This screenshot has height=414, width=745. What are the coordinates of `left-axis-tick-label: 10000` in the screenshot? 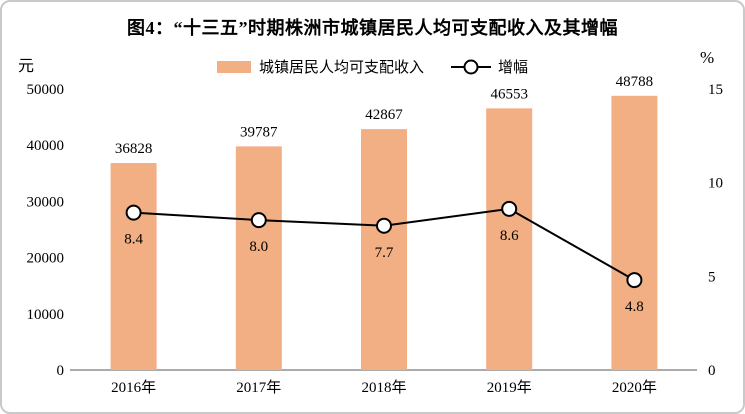 It's located at (46, 315).